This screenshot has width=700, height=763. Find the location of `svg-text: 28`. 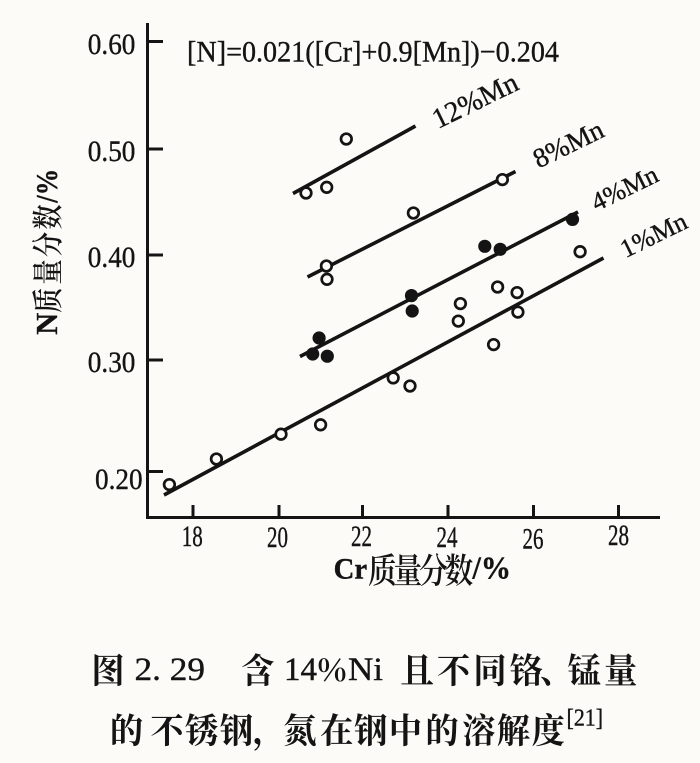

svg-text: 28 is located at coordinates (618, 535).